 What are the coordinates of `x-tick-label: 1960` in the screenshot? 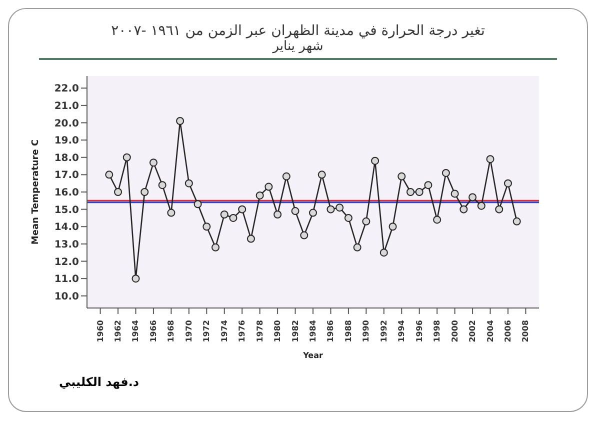 It's located at (100, 331).